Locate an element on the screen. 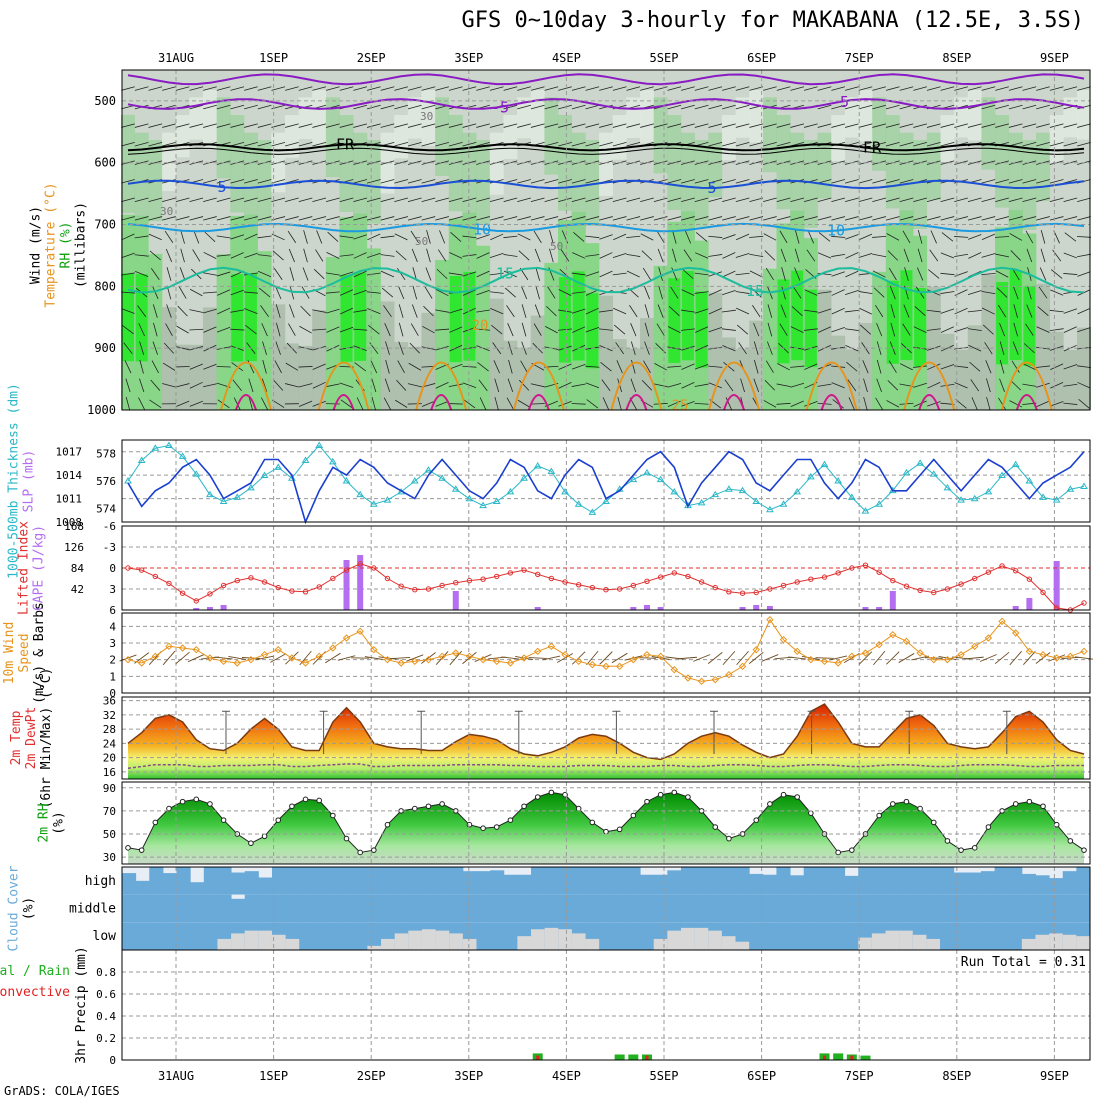  top-date-label: 1SEP is located at coordinates (273, 58).